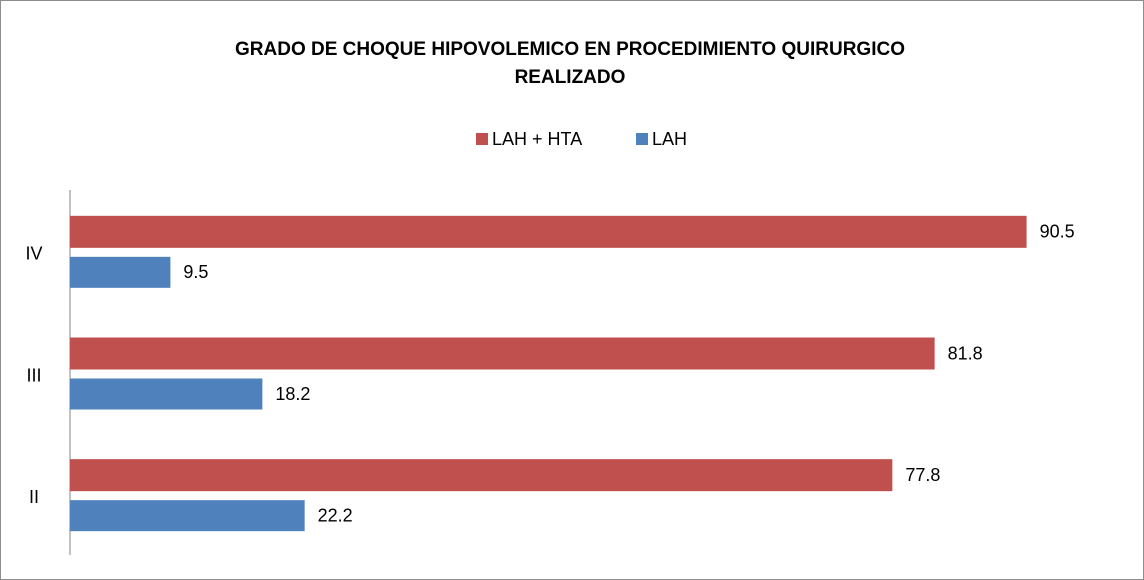 The width and height of the screenshot is (1144, 580). What do you see at coordinates (922, 475) in the screenshot?
I see `data-label: 77.8` at bounding box center [922, 475].